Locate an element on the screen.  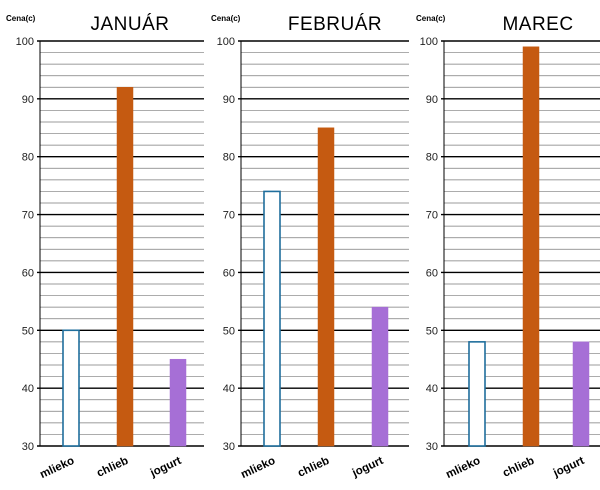
chart-title: MAREC is located at coordinates (537, 24).